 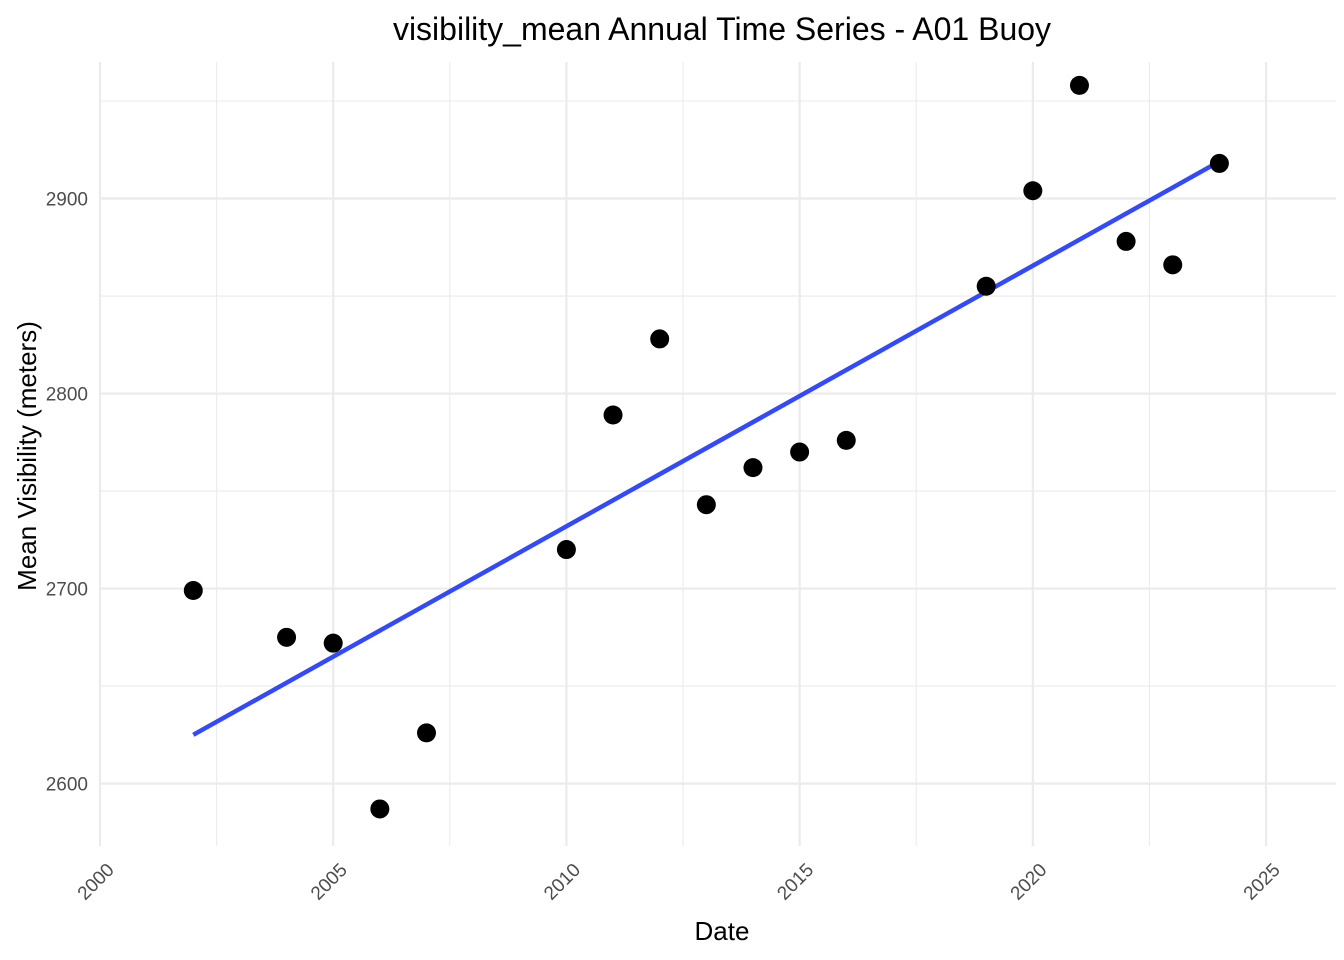 What do you see at coordinates (562, 882) in the screenshot?
I see `x-tick-label: 2010` at bounding box center [562, 882].